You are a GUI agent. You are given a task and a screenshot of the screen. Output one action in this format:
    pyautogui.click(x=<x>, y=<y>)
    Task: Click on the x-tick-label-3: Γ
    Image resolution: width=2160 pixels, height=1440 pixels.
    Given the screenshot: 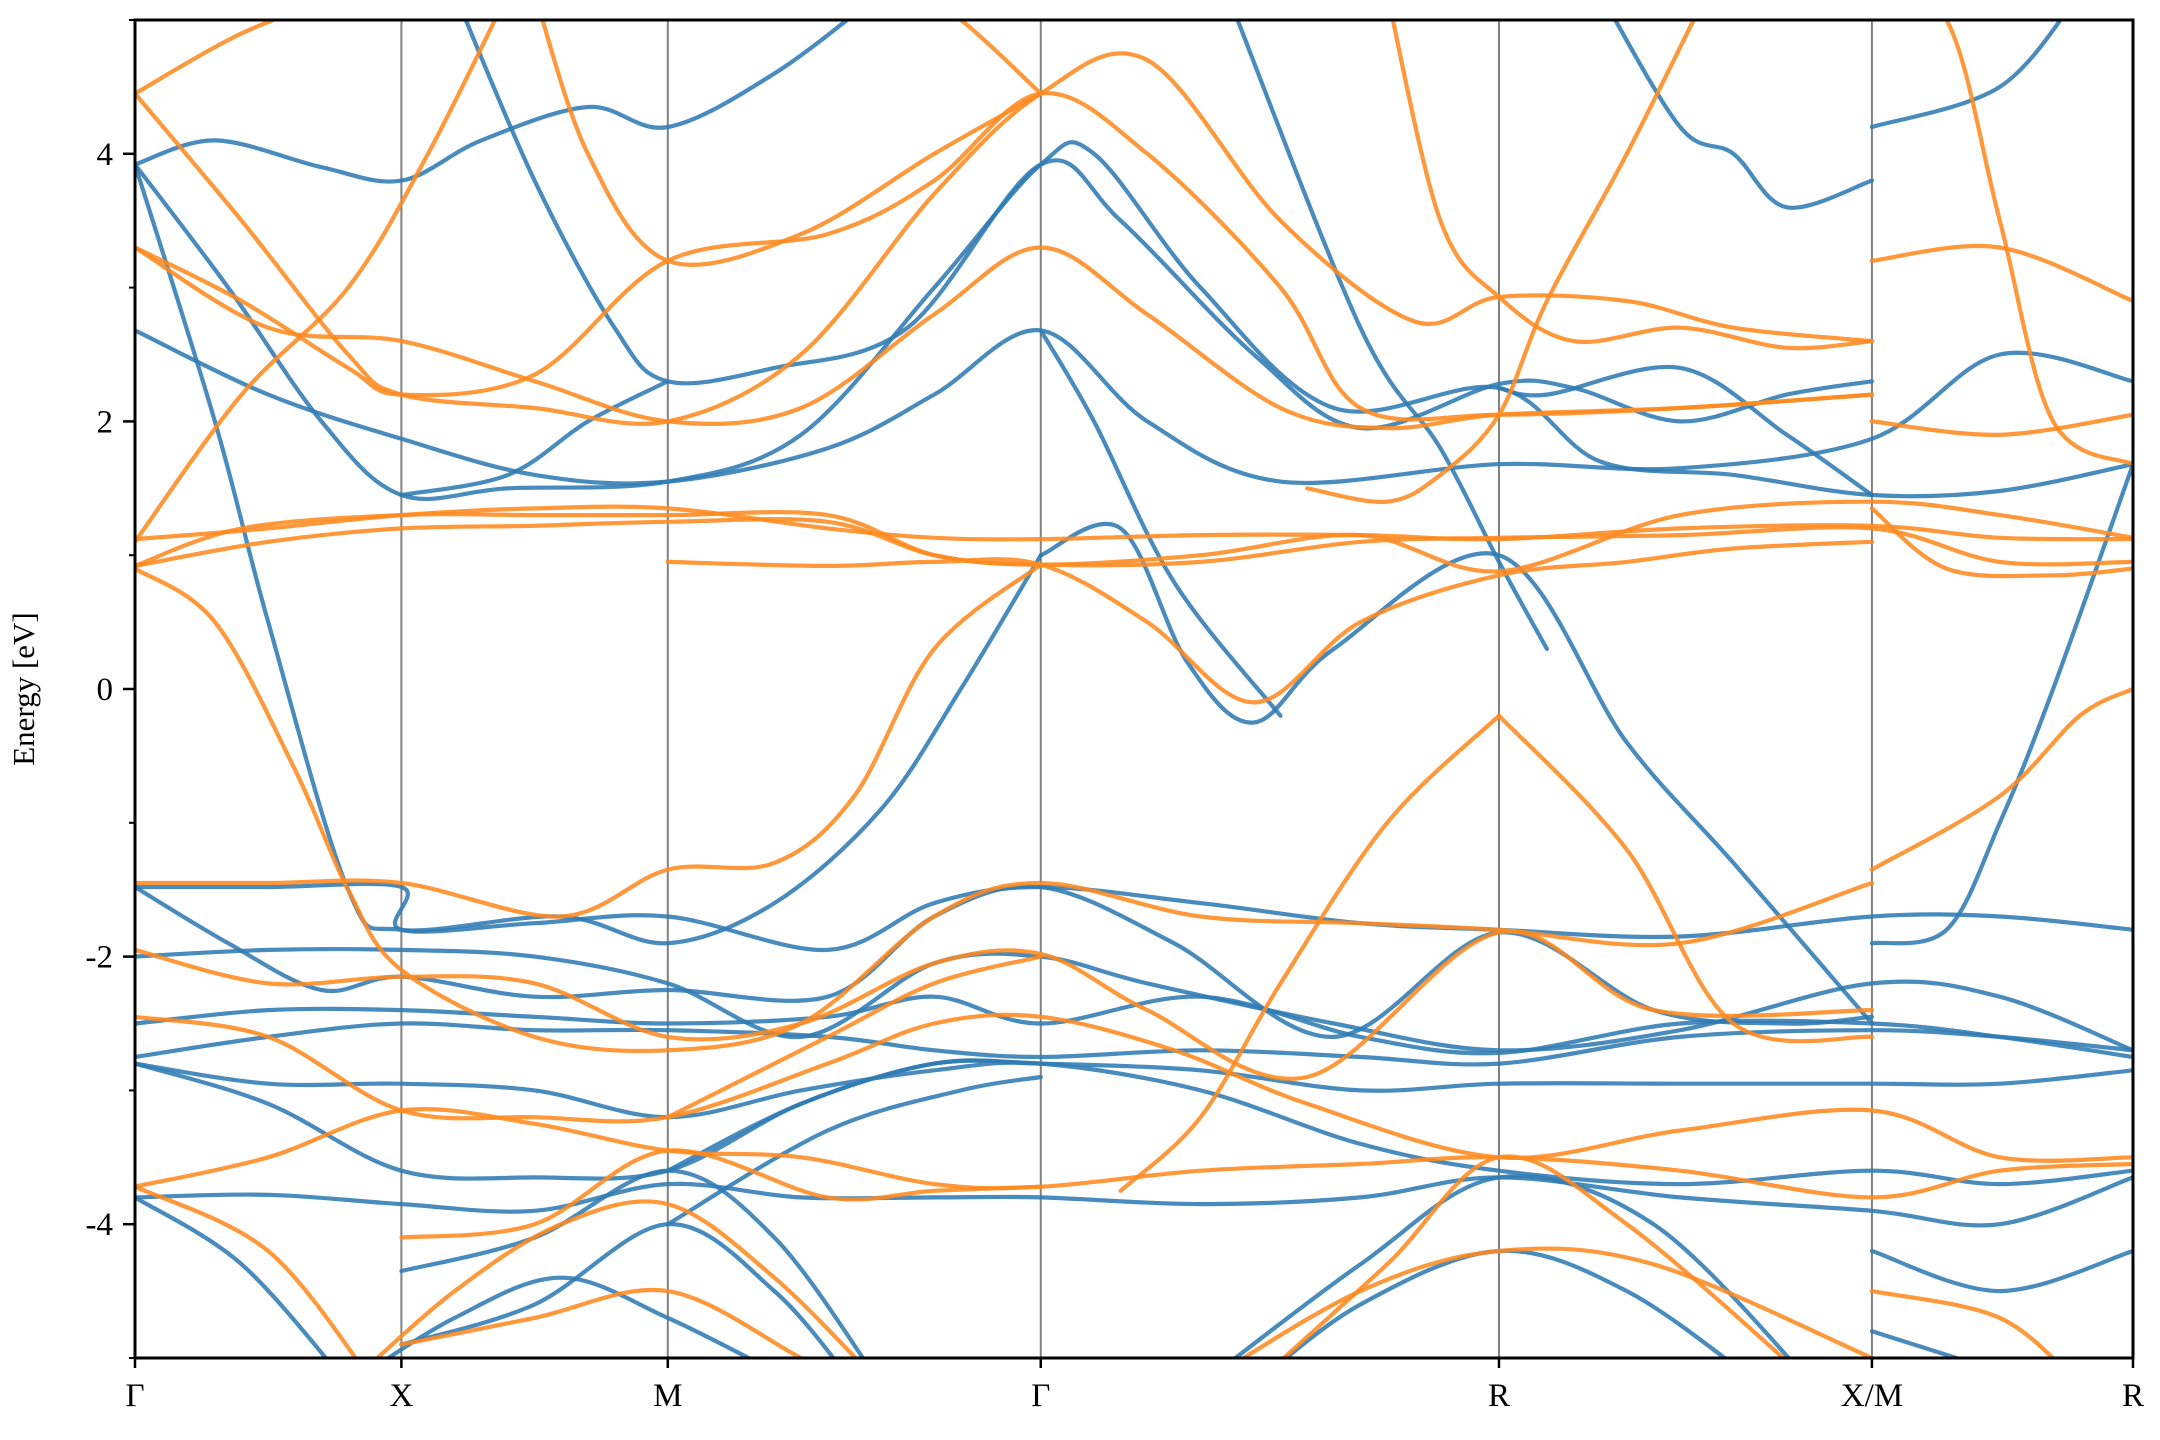 What is the action you would take?
    pyautogui.click(x=1040, y=1396)
    